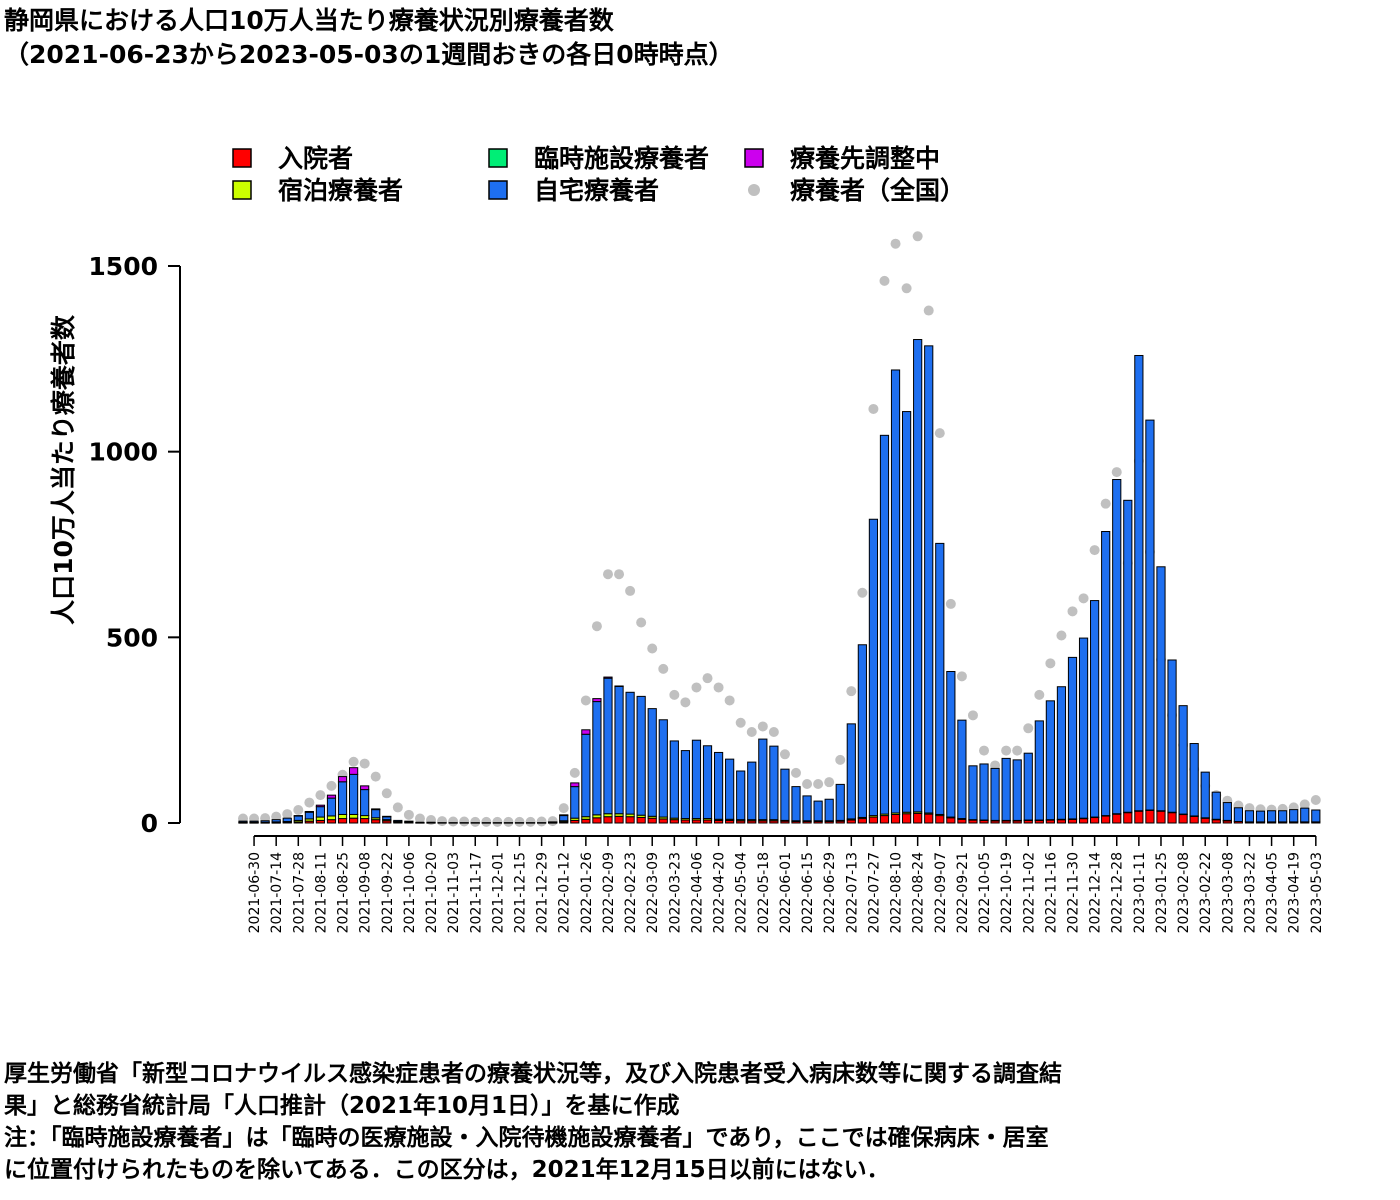 The image size is (1400, 1200). I want to click on x-tick-label: 2022-05-04, so click(742, 892).